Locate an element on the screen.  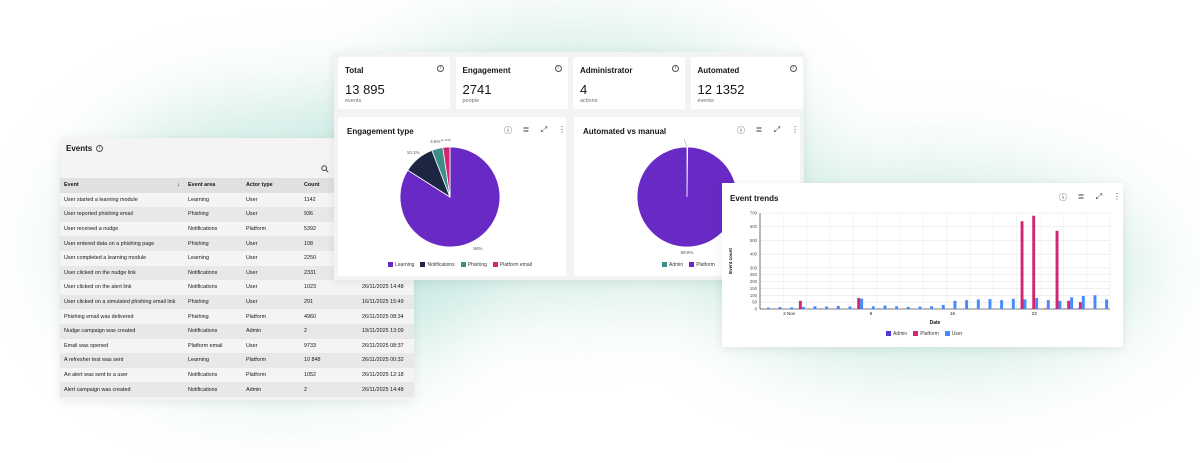
table-cell: 2 is located at coordinates (329, 389).